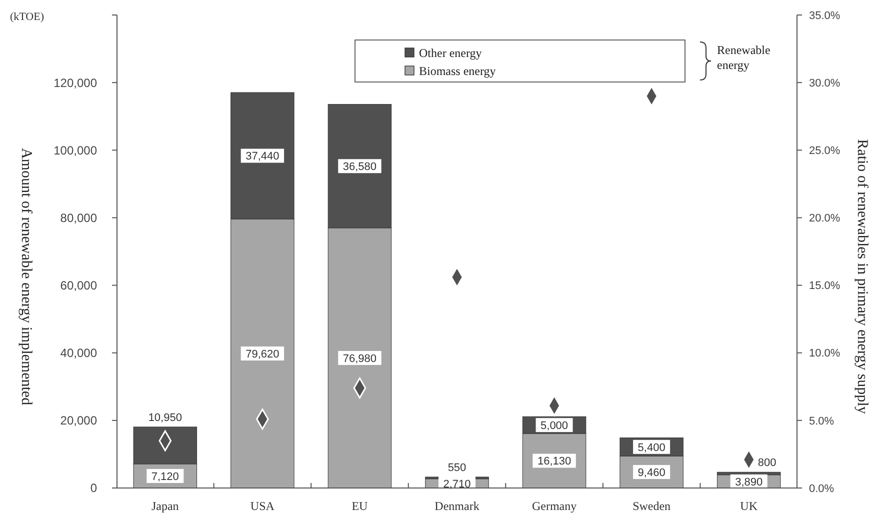 The image size is (880, 530). Describe the element at coordinates (767, 463) in the screenshot. I see `data-label: 800` at that location.